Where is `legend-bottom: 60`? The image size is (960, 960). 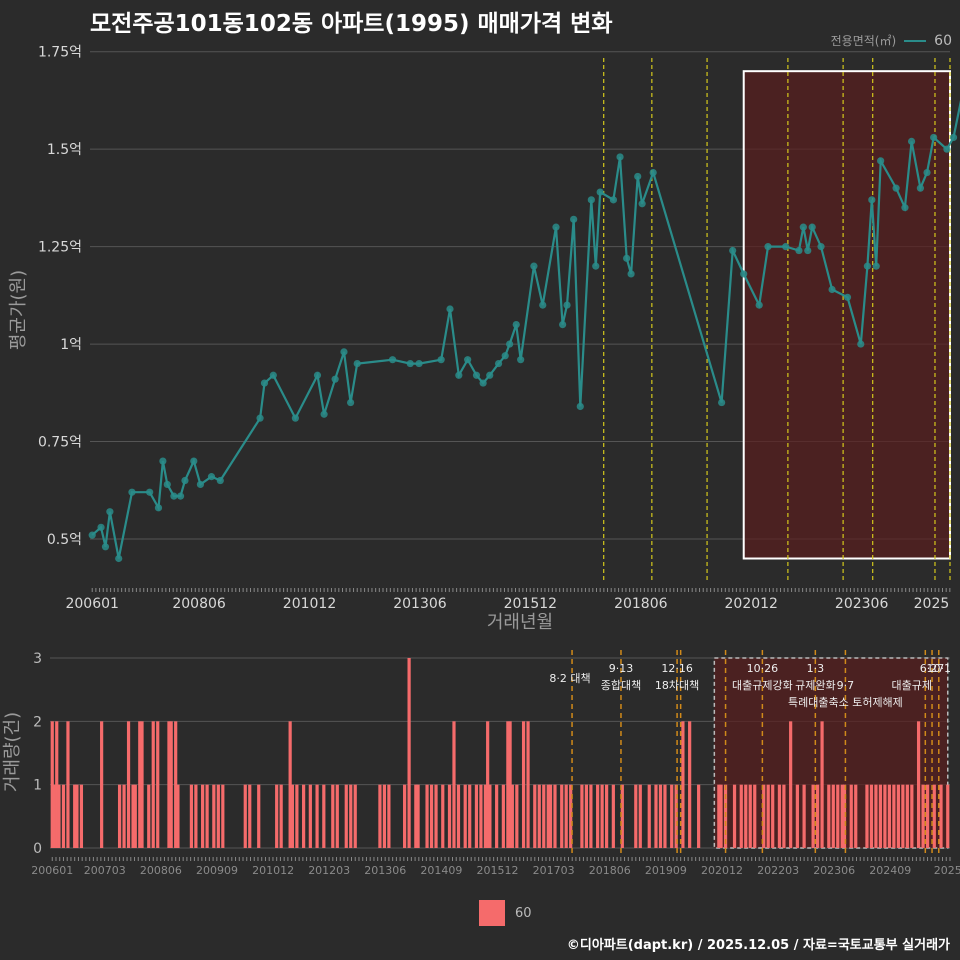
legend-bottom: 60 is located at coordinates (505, 913).